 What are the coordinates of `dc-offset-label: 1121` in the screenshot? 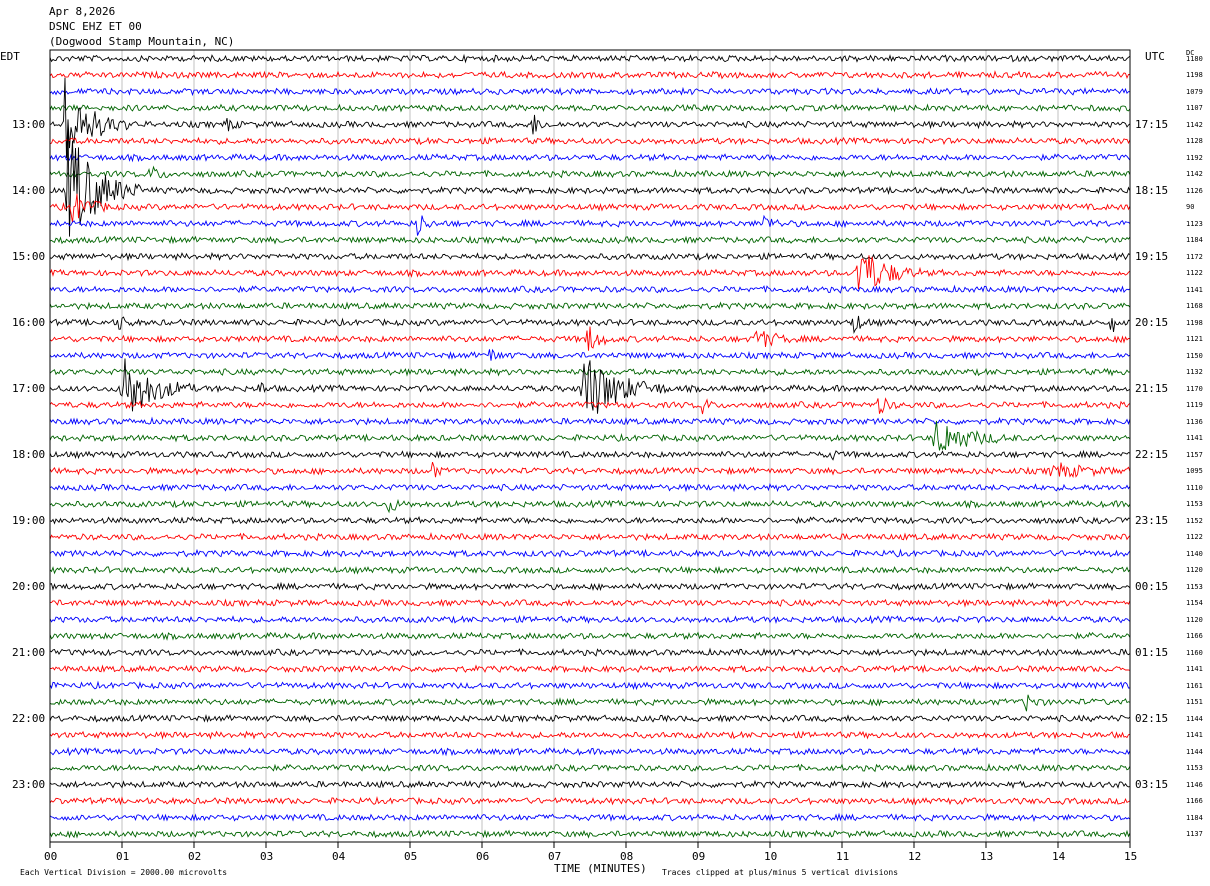 It's located at (1194, 339).